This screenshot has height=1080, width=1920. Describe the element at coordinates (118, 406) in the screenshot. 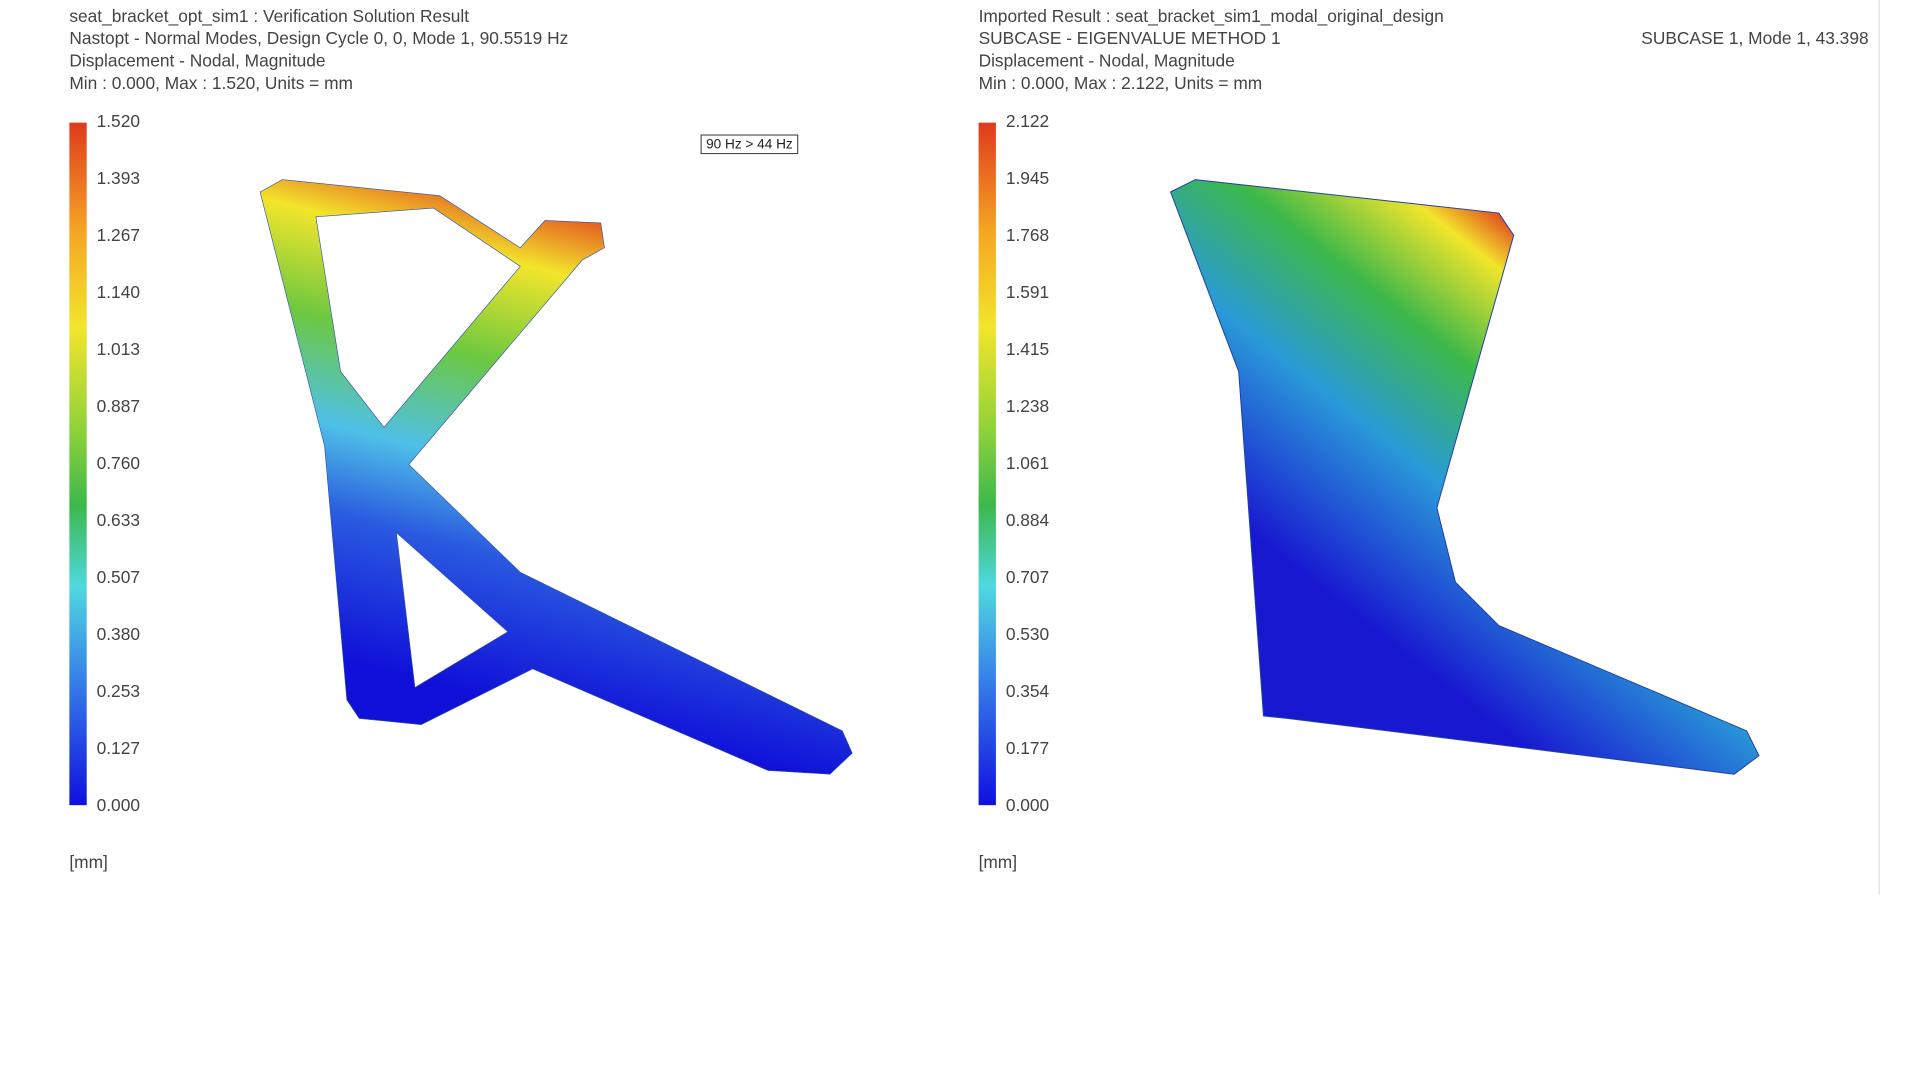

I see `legend-label: 0.887` at that location.